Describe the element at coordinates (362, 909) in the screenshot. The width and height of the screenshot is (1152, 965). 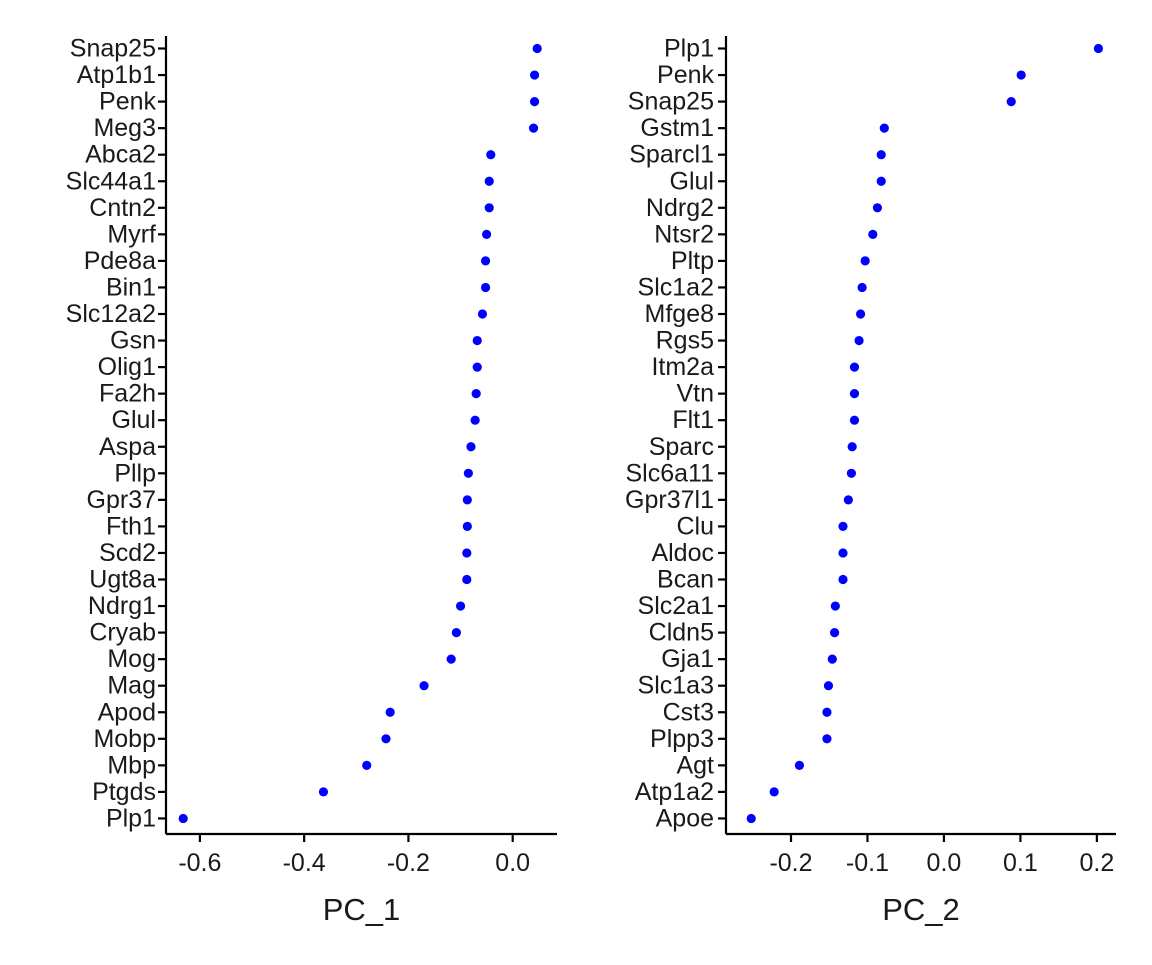
I see `x-axis-title: PC_1` at that location.